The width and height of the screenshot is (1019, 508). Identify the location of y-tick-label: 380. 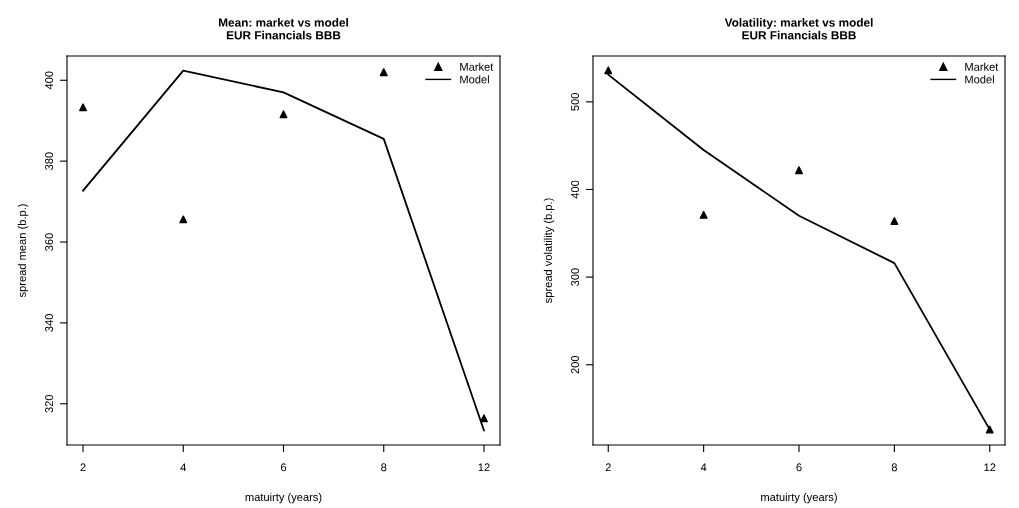
(49, 161).